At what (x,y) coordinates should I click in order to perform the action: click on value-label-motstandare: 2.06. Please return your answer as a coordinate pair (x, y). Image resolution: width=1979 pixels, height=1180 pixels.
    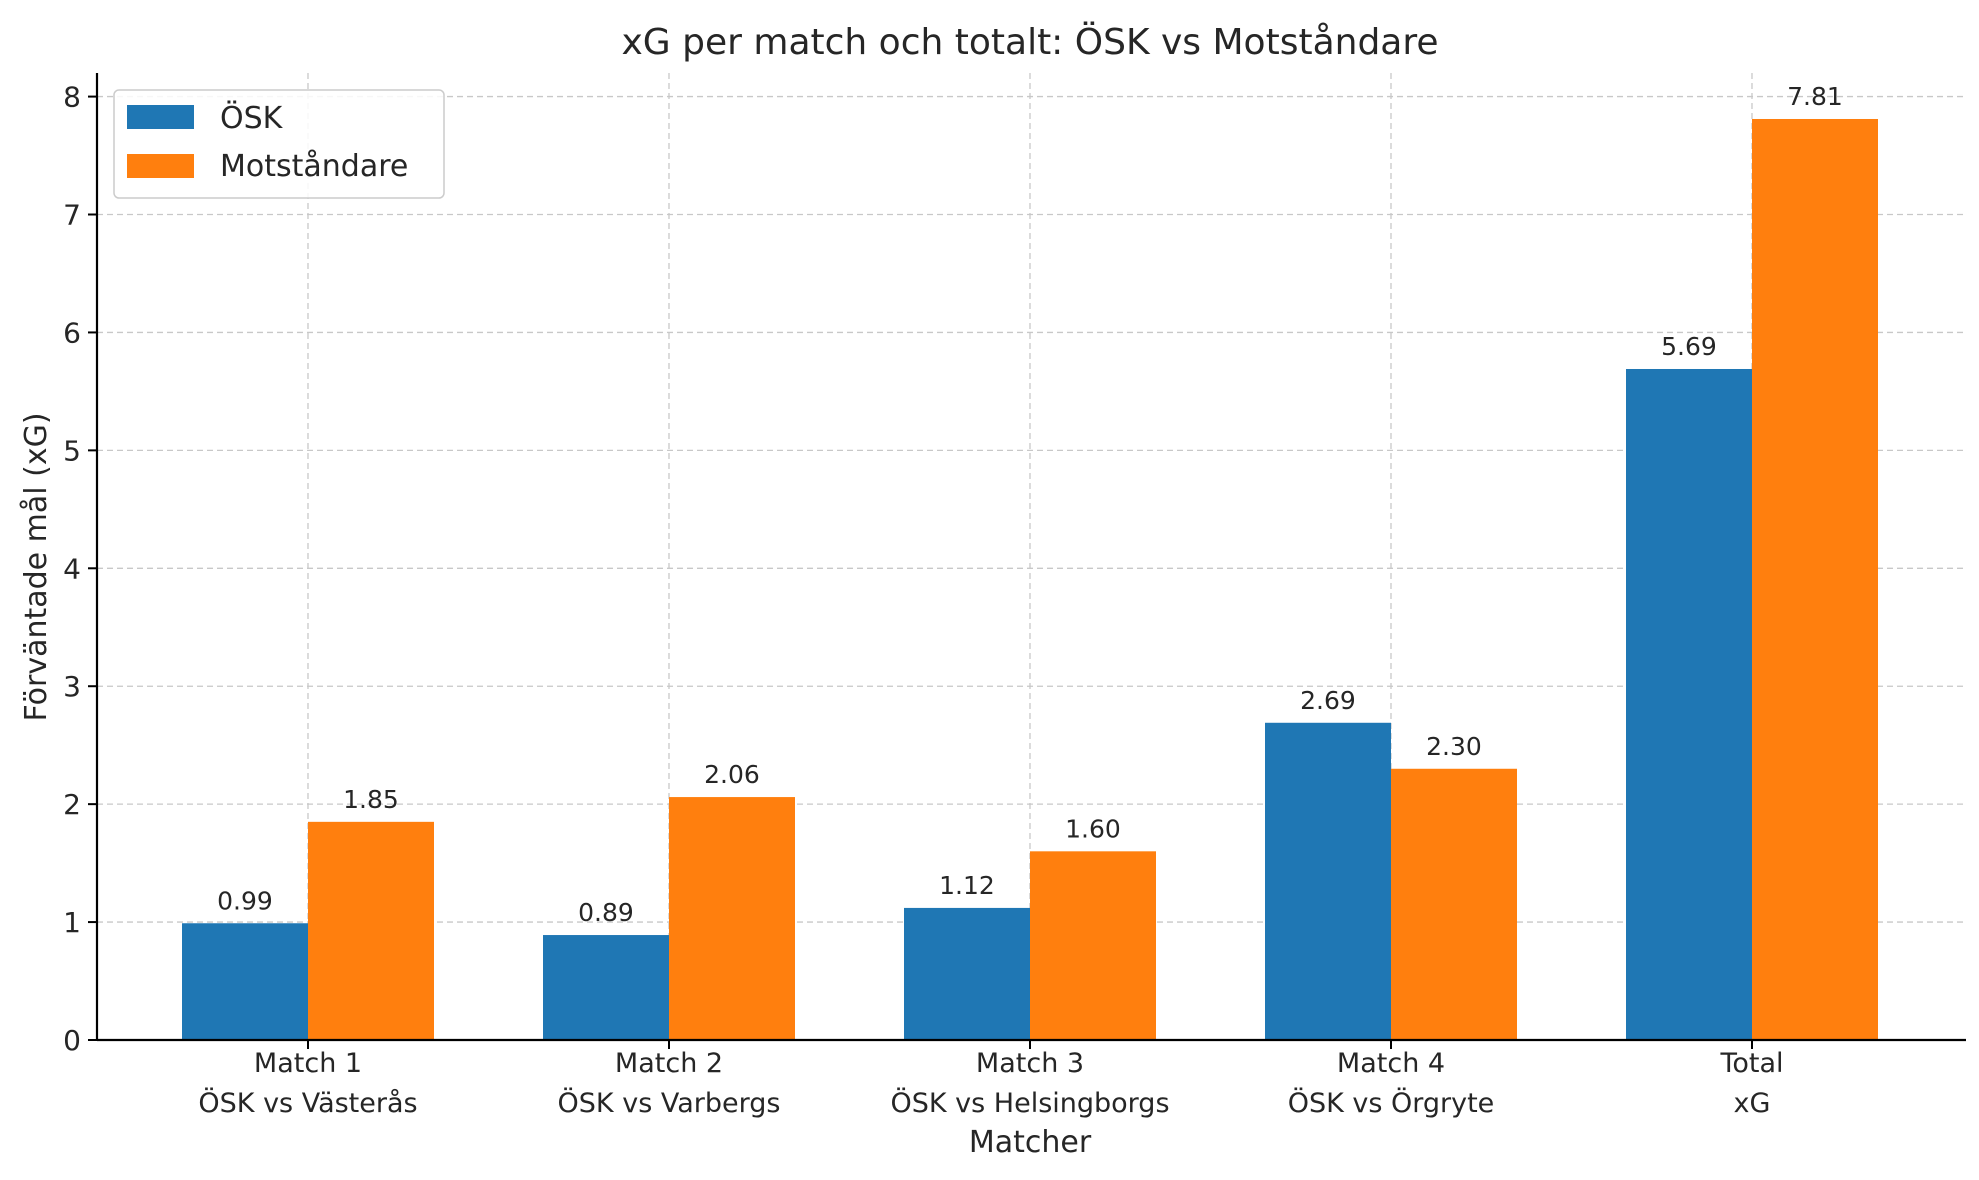
    Looking at the image, I should click on (732, 774).